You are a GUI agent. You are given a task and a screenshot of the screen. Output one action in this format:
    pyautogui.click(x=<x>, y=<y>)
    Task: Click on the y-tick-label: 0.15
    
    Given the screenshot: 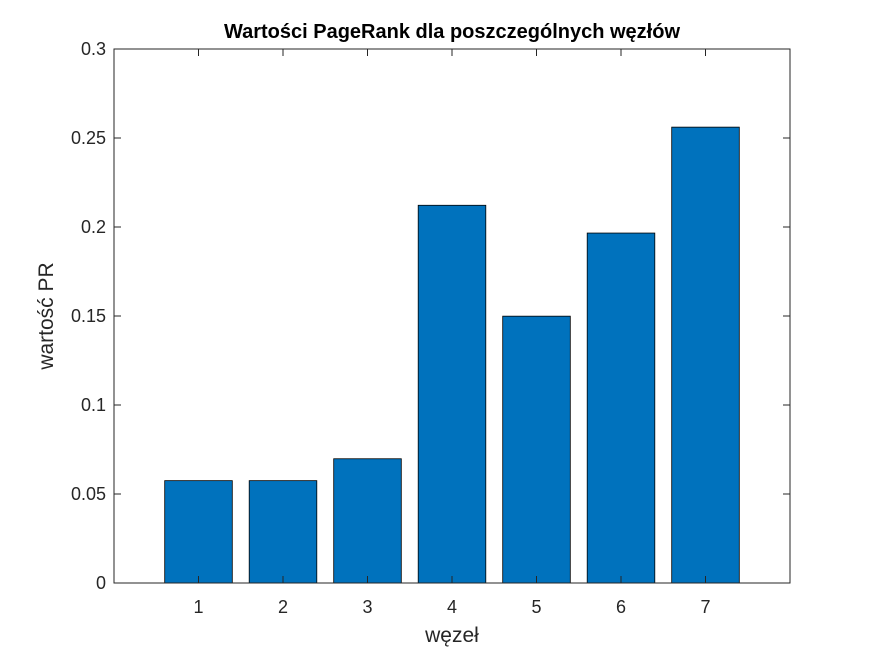 What is the action you would take?
    pyautogui.click(x=88, y=316)
    